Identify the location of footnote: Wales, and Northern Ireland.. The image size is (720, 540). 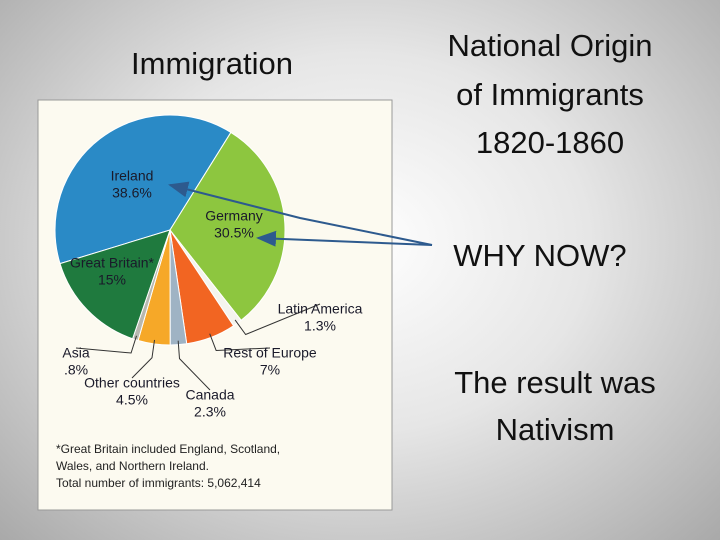
(132, 466).